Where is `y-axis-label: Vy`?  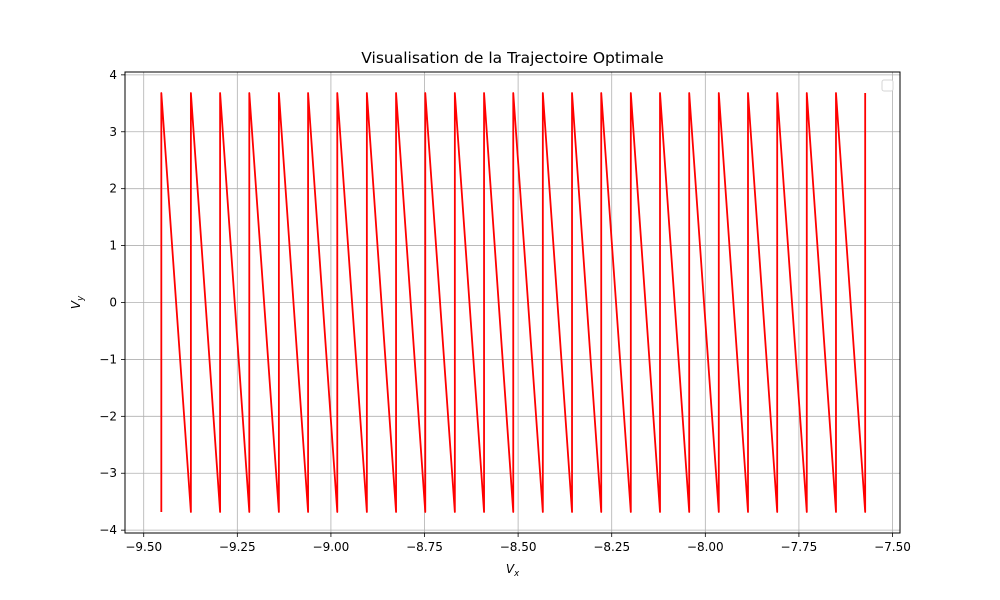
y-axis-label: Vy is located at coordinates (77, 302).